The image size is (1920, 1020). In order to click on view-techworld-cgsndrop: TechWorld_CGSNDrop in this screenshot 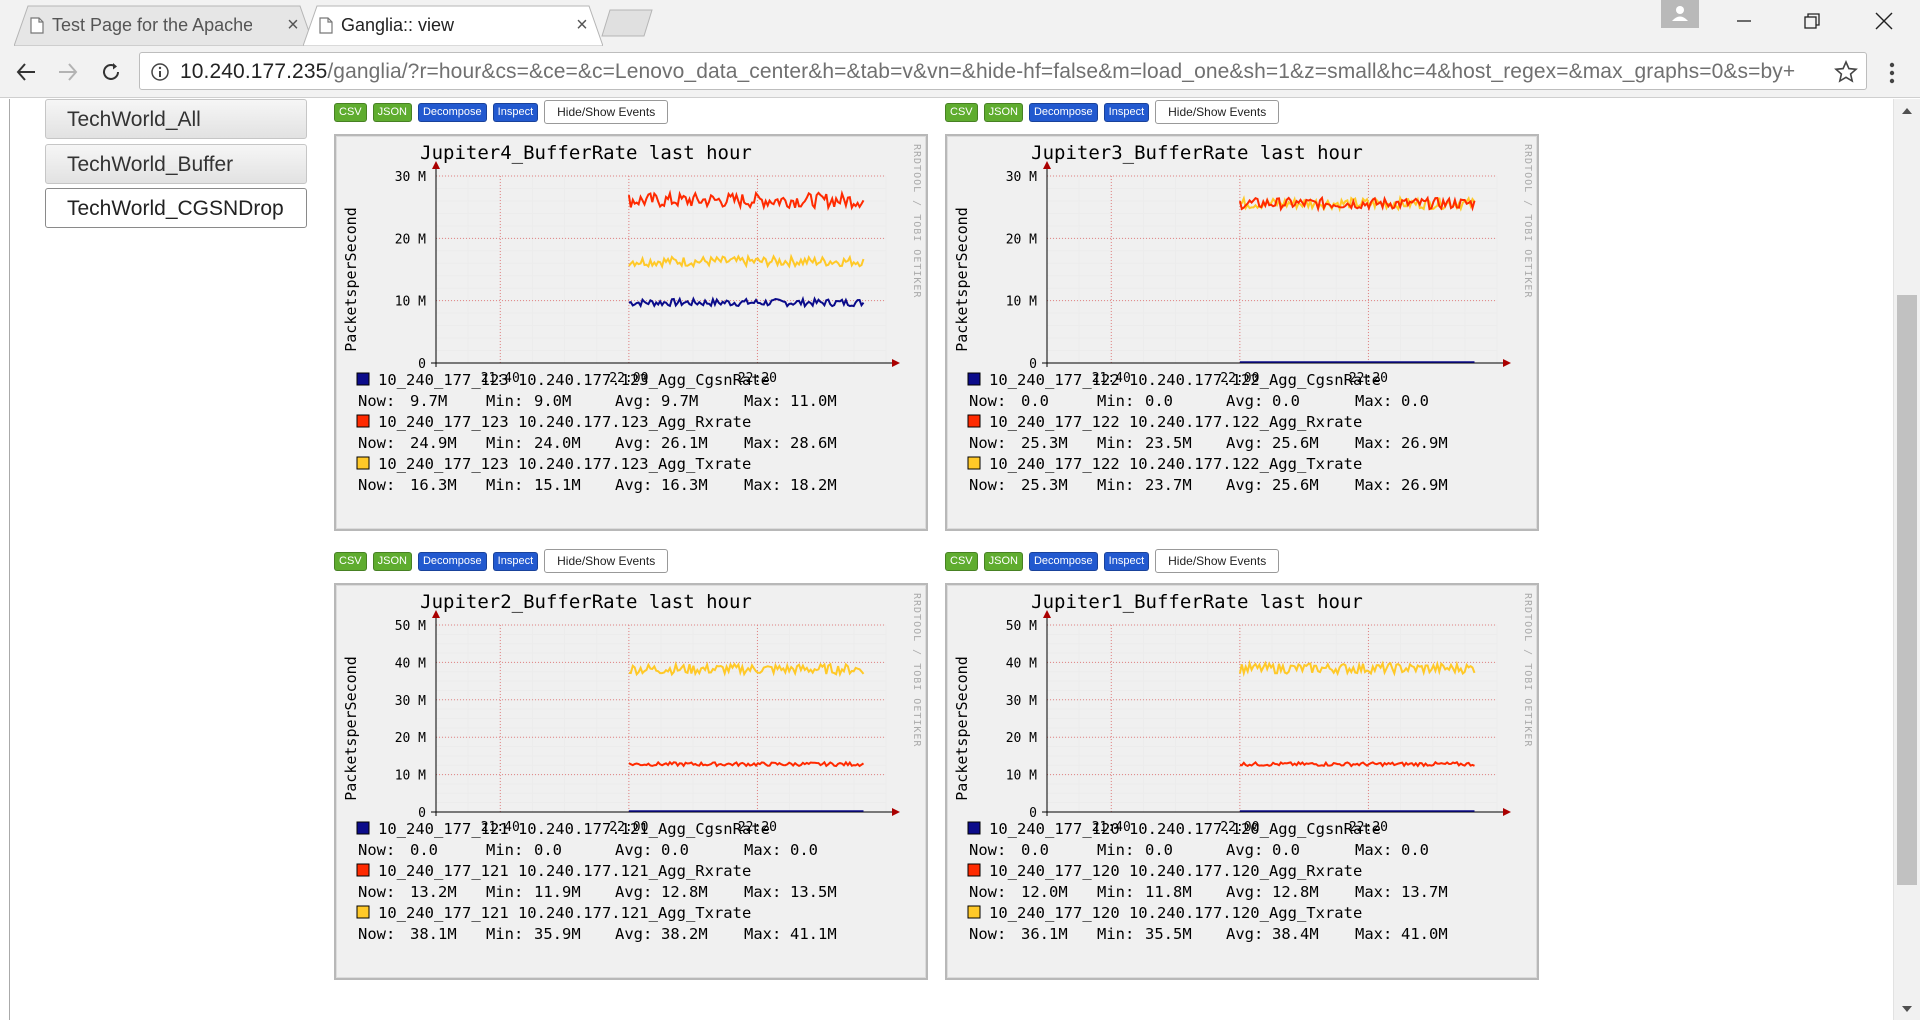, I will do `click(176, 208)`.